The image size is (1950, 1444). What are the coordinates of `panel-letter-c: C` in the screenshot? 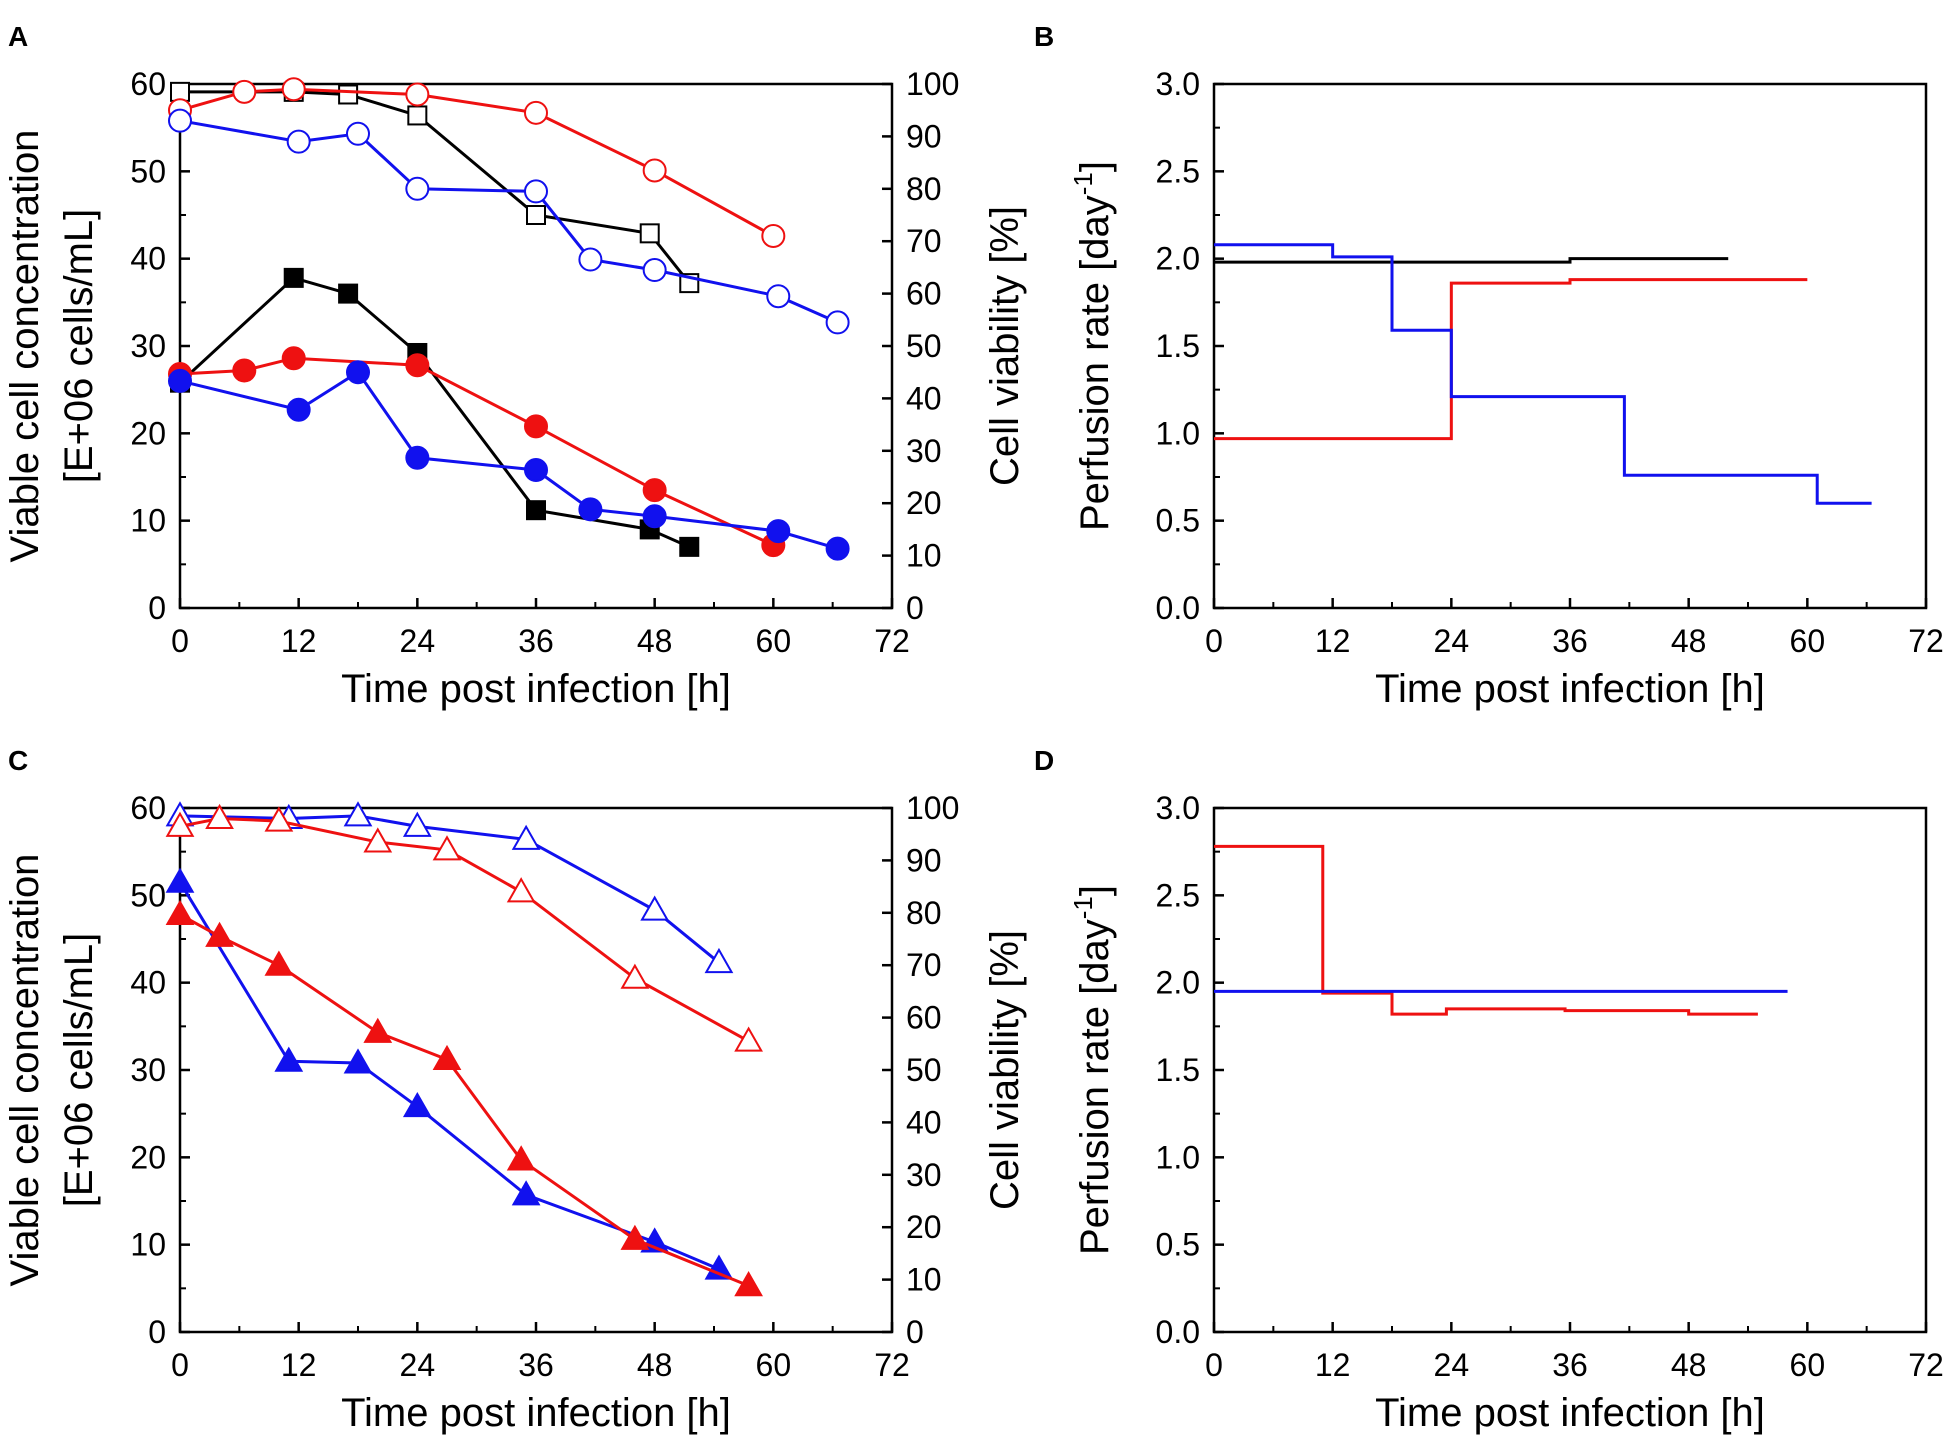 It's located at (18, 760).